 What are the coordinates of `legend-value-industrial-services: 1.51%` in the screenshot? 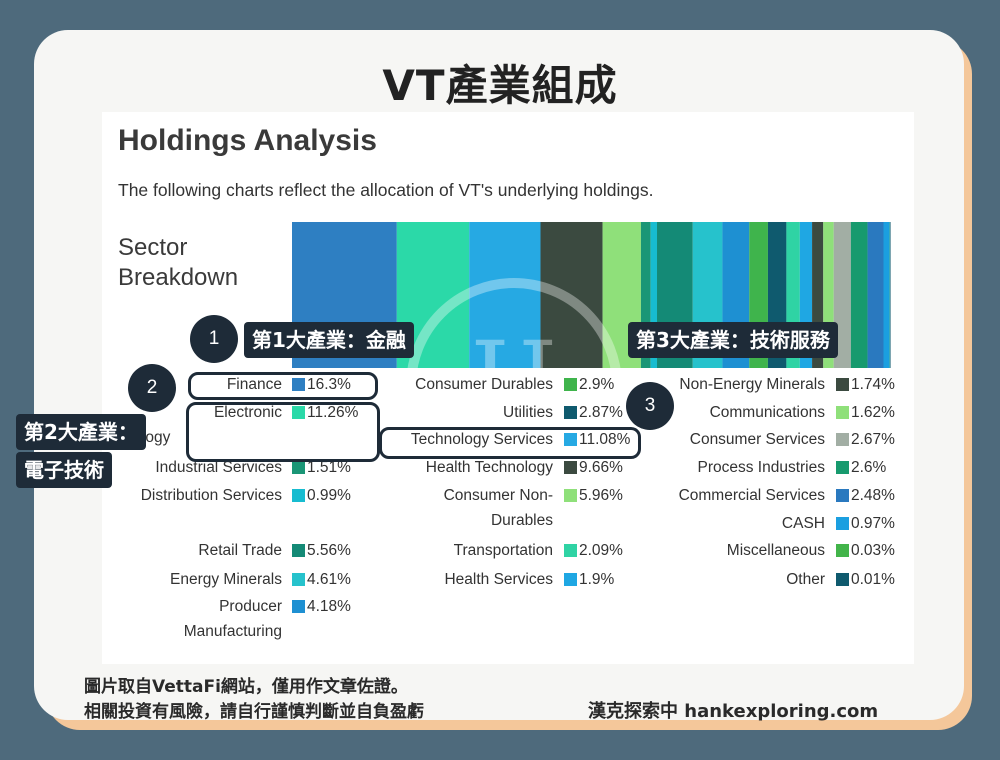 It's located at (329, 467).